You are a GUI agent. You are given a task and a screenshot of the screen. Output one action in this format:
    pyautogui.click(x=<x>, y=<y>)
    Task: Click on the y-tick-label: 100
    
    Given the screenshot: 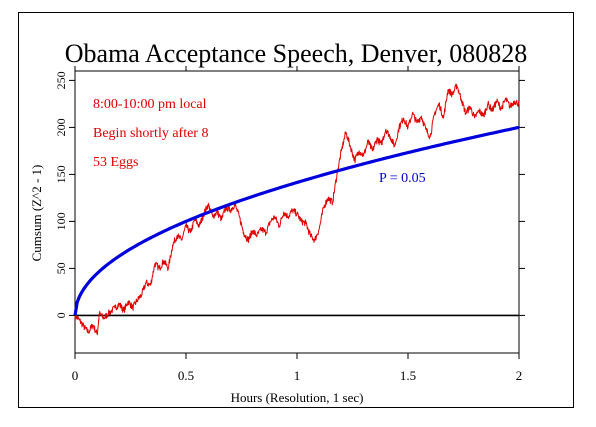 What is the action you would take?
    pyautogui.click(x=61, y=221)
    